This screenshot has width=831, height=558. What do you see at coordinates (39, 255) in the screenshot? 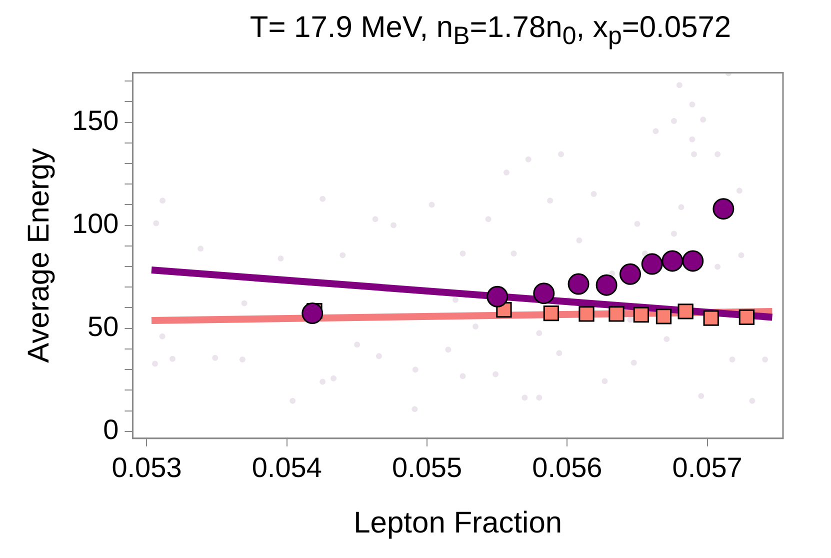
I see `y-axis-title: Average Energy` at bounding box center [39, 255].